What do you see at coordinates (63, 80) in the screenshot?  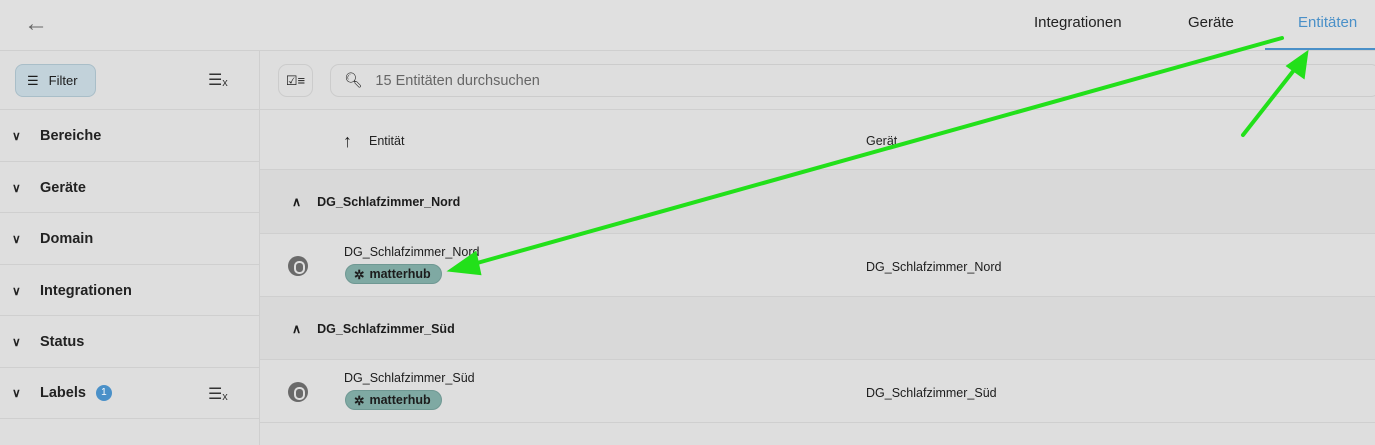 I see `filter-label: Filter` at bounding box center [63, 80].